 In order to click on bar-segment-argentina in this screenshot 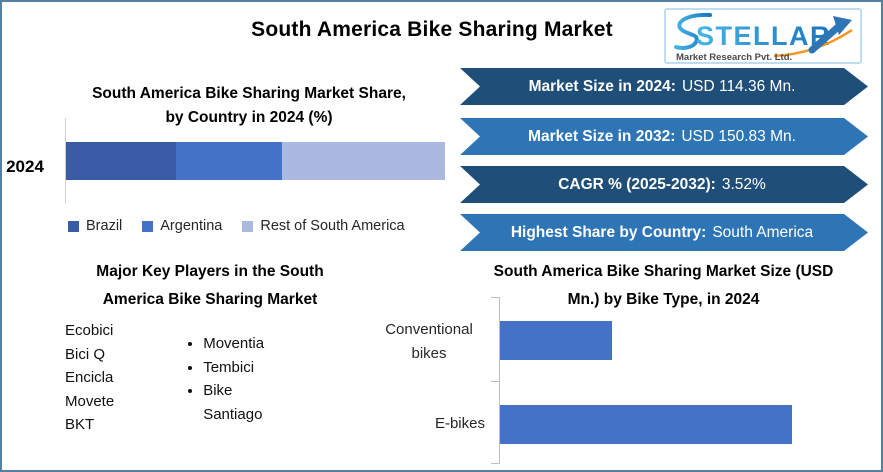, I will do `click(229, 161)`.